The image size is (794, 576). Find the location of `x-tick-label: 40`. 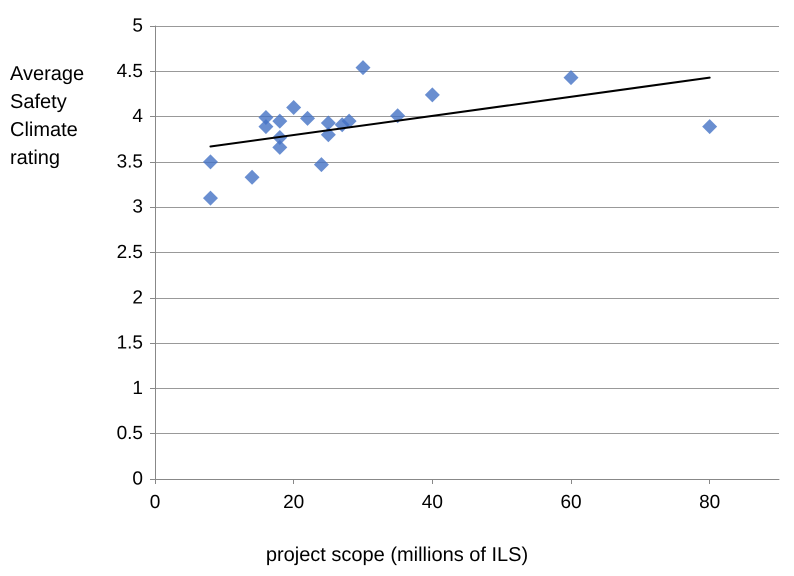

x-tick-label: 40 is located at coordinates (432, 502).